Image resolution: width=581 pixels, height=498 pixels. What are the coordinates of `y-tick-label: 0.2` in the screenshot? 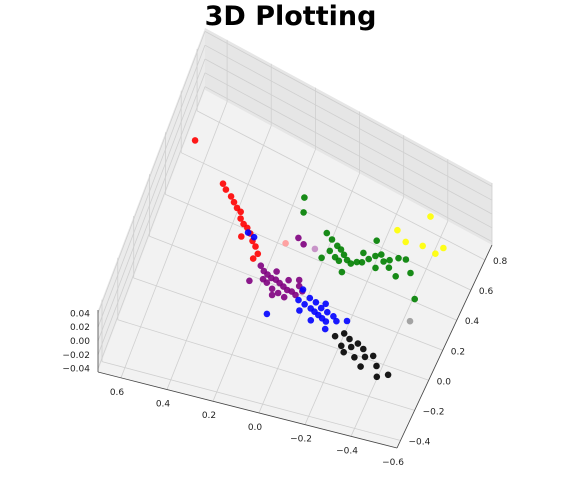 It's located at (458, 352).